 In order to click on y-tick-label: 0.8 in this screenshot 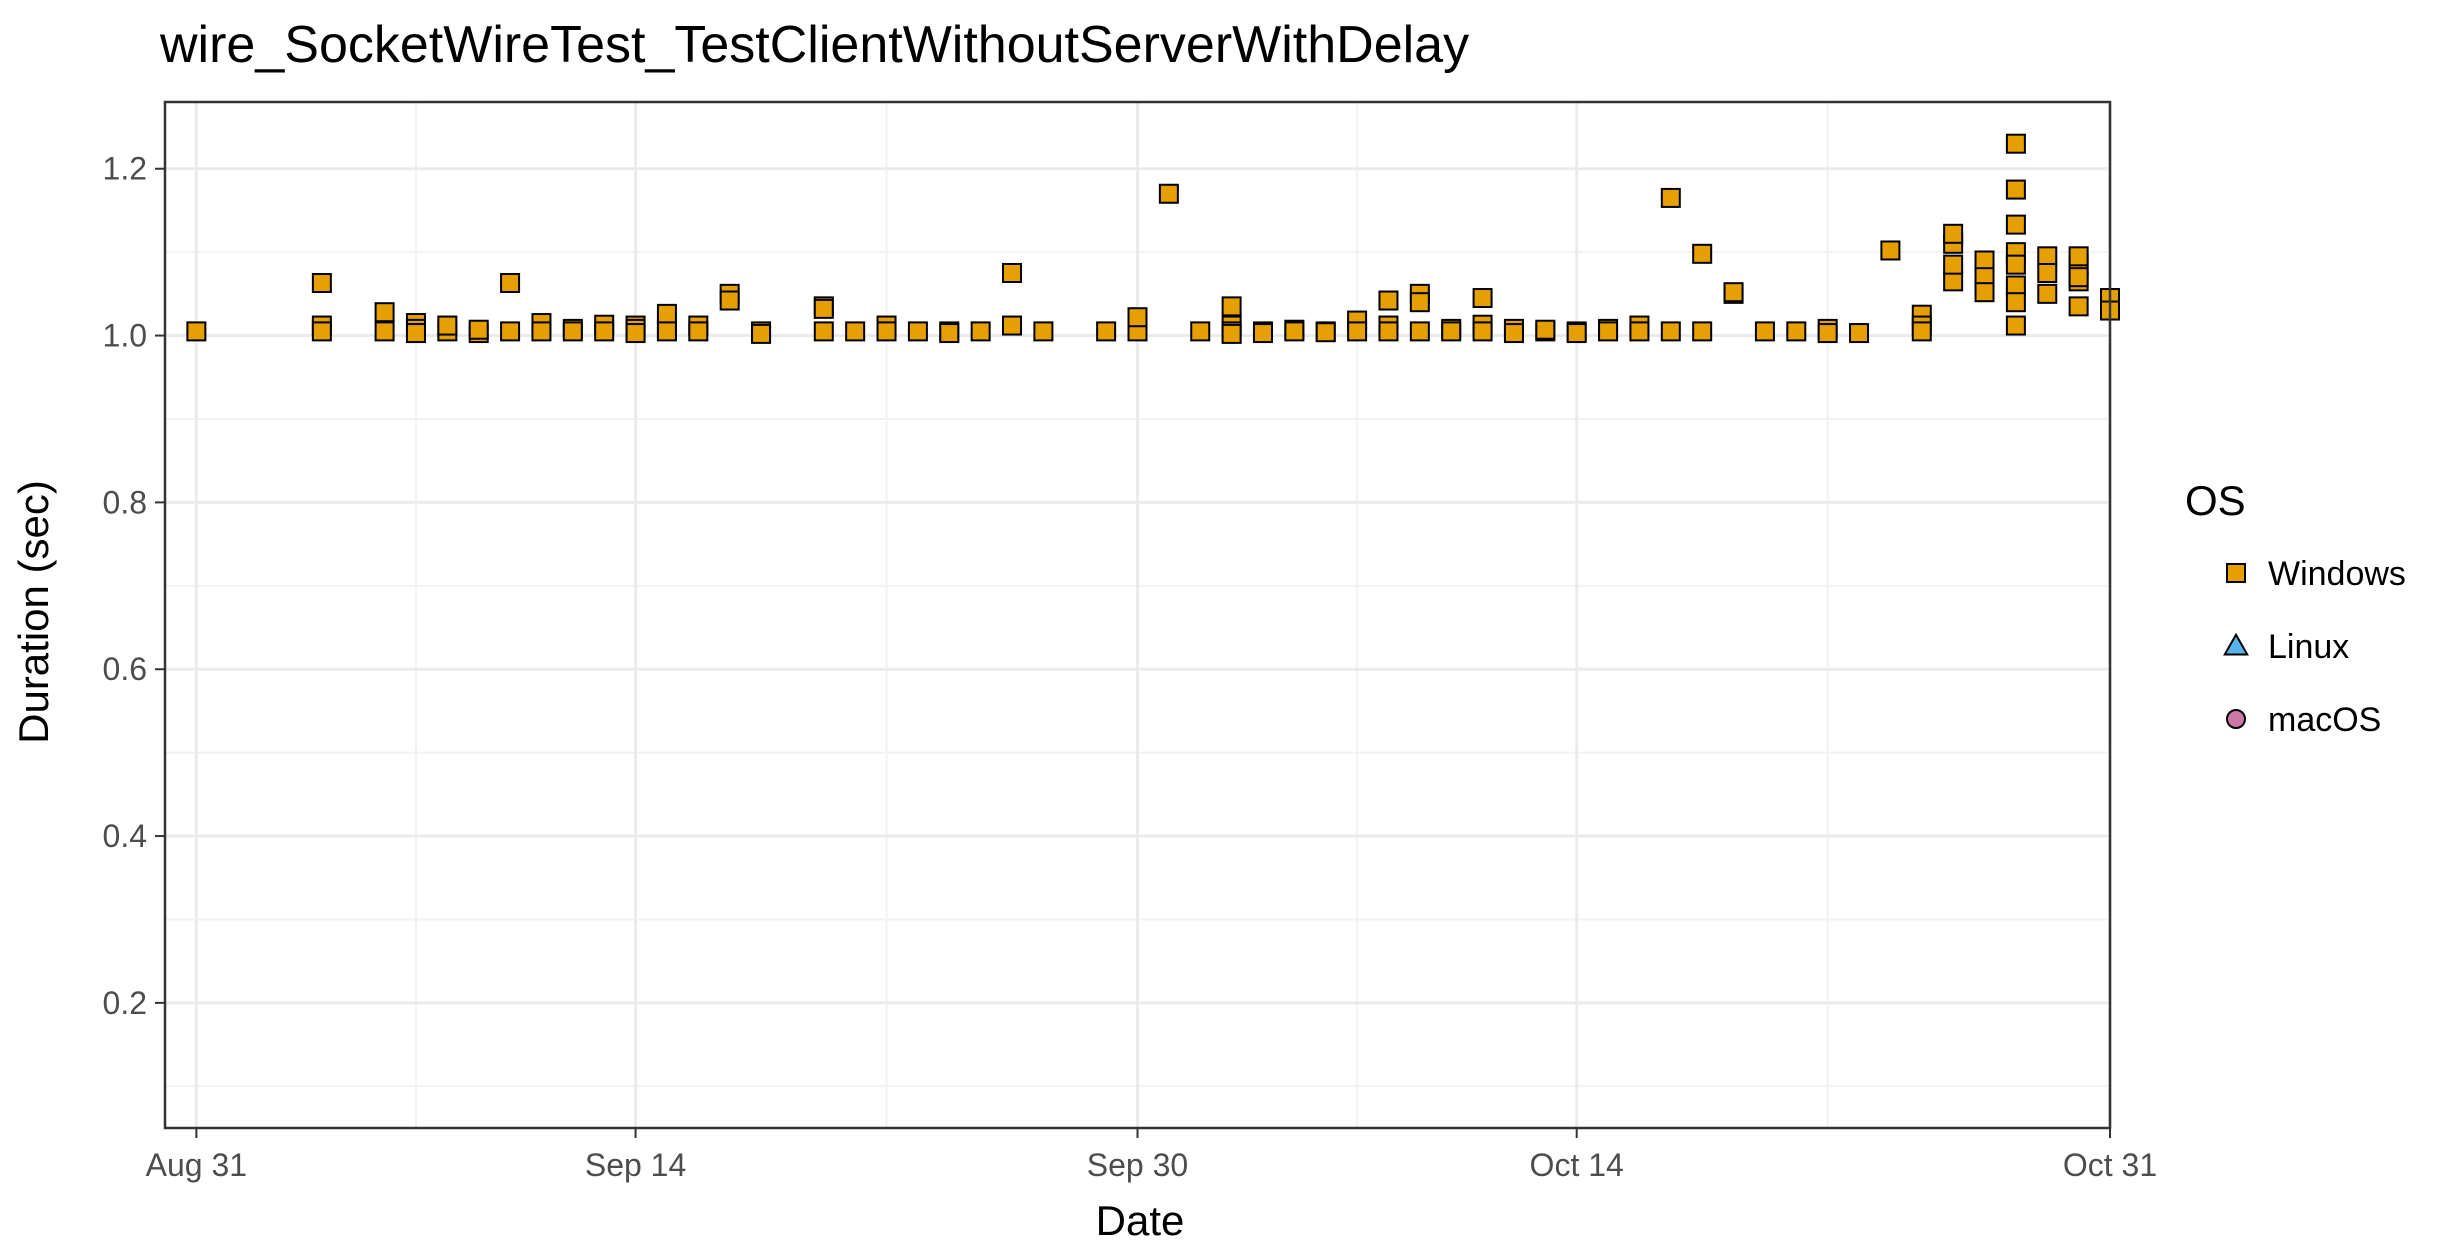, I will do `click(125, 502)`.